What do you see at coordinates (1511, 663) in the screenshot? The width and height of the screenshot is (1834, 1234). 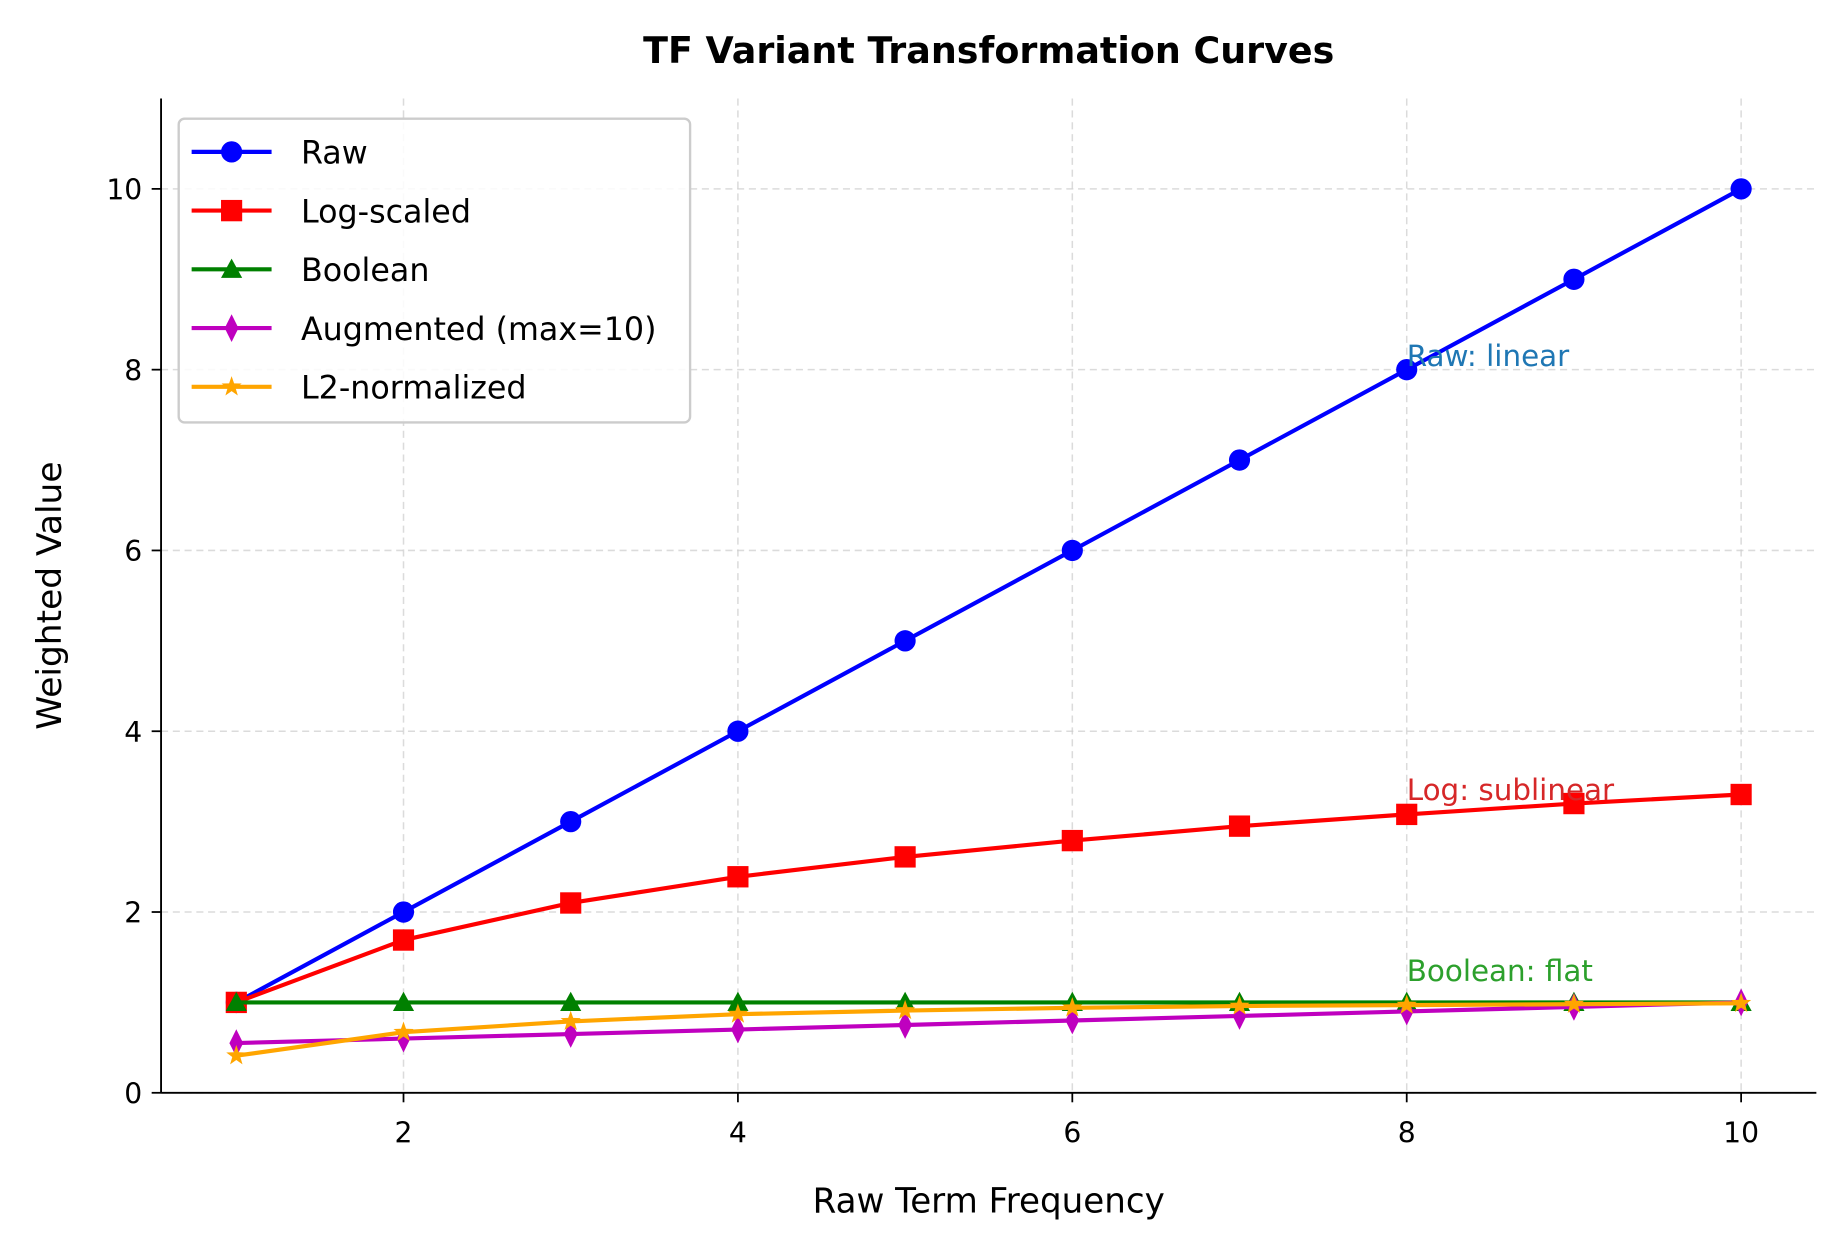 I see `annotations: Raw: linear Log: sublinear Boolean: flat` at bounding box center [1511, 663].